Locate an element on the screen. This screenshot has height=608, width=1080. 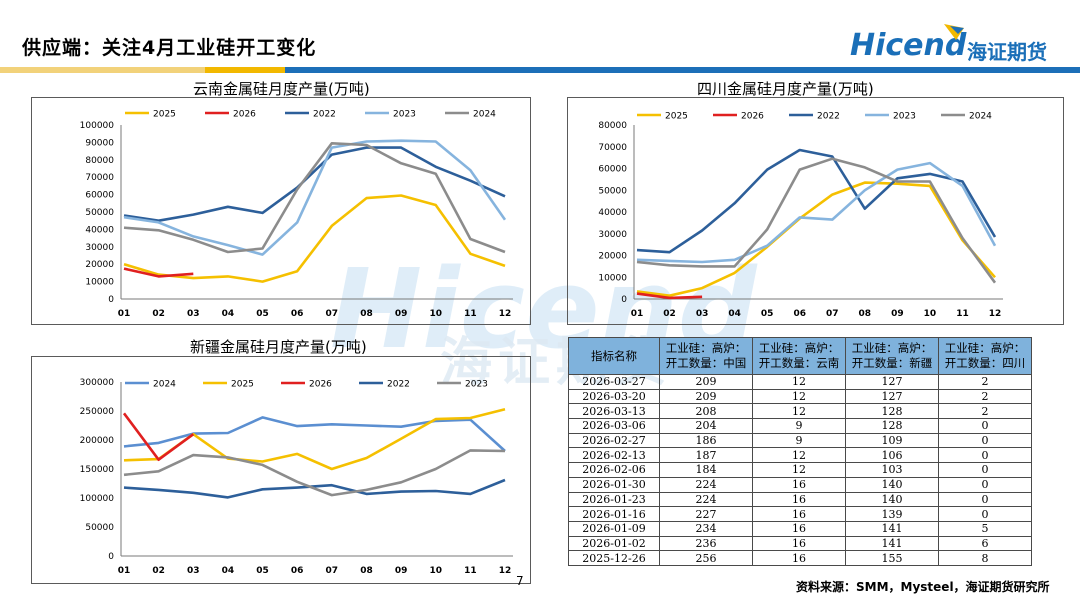
series-line-2022 is located at coordinates (816, 201).